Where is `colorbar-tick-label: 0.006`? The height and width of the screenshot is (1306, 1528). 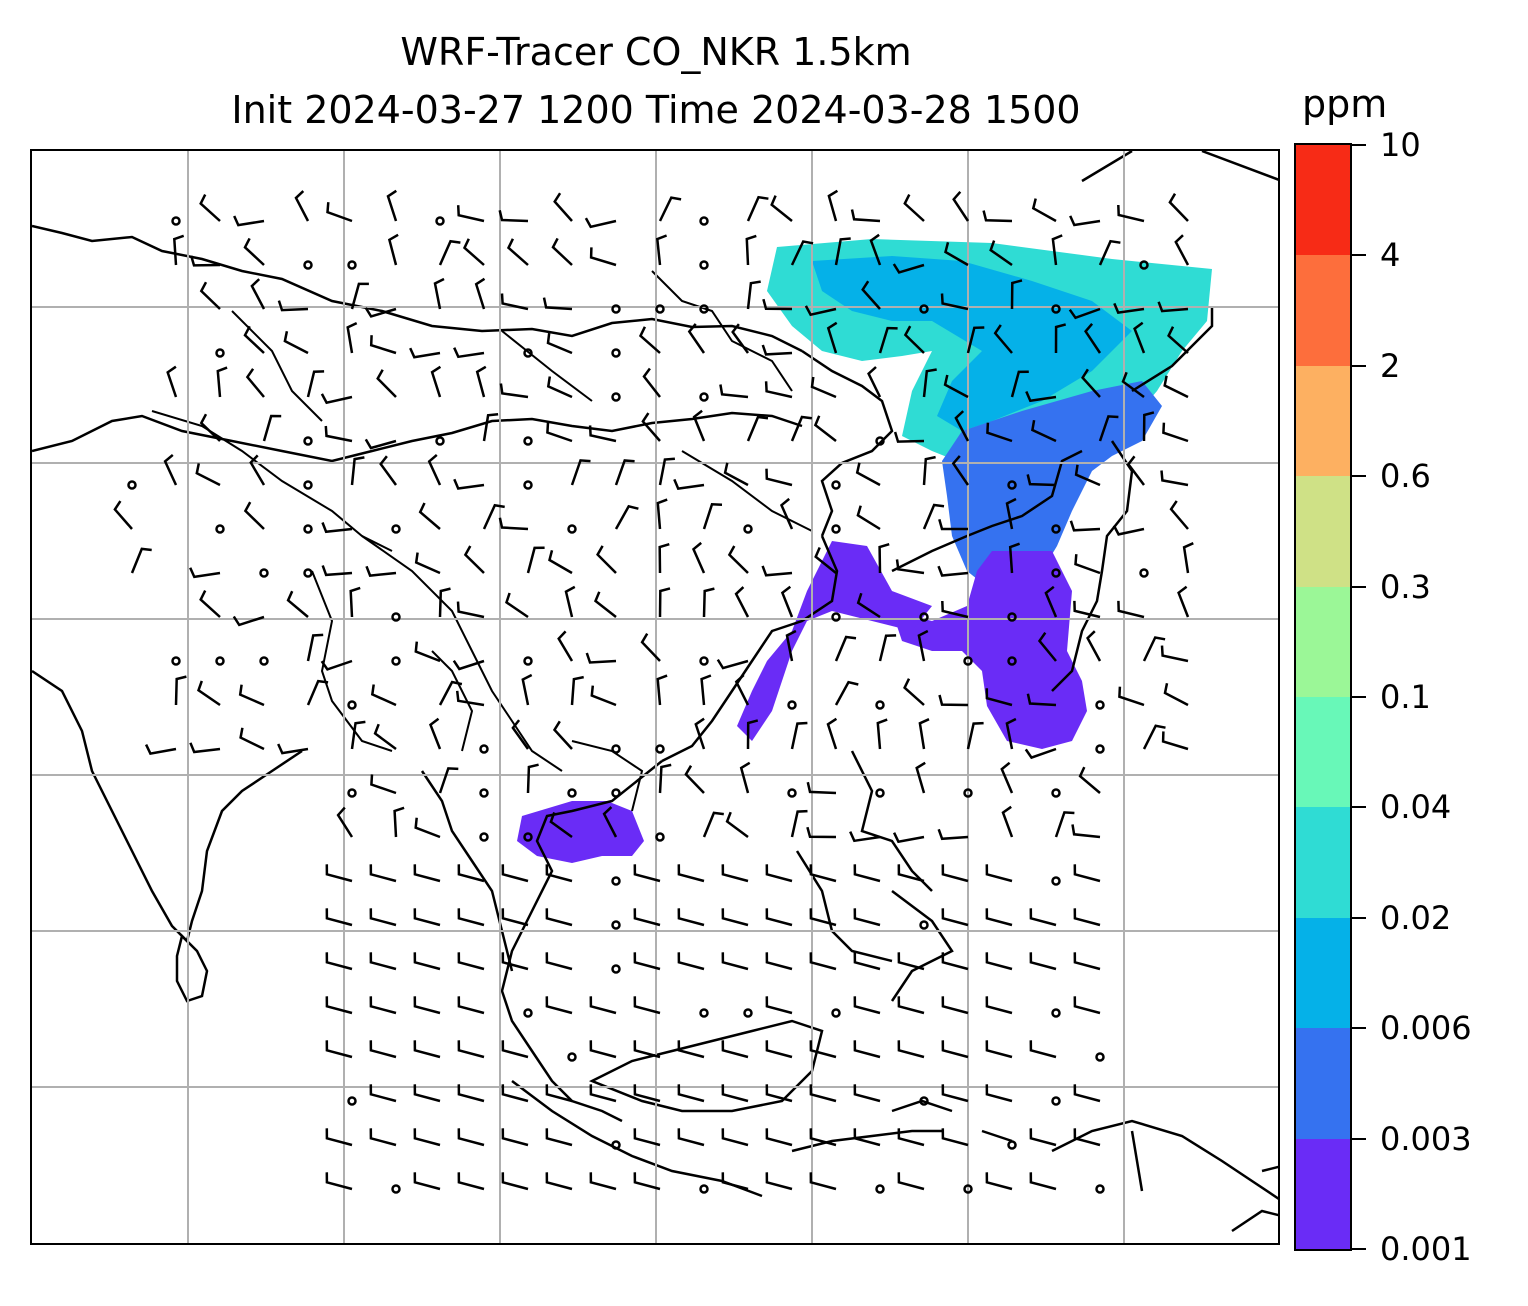 colorbar-tick-label: 0.006 is located at coordinates (1426, 1028).